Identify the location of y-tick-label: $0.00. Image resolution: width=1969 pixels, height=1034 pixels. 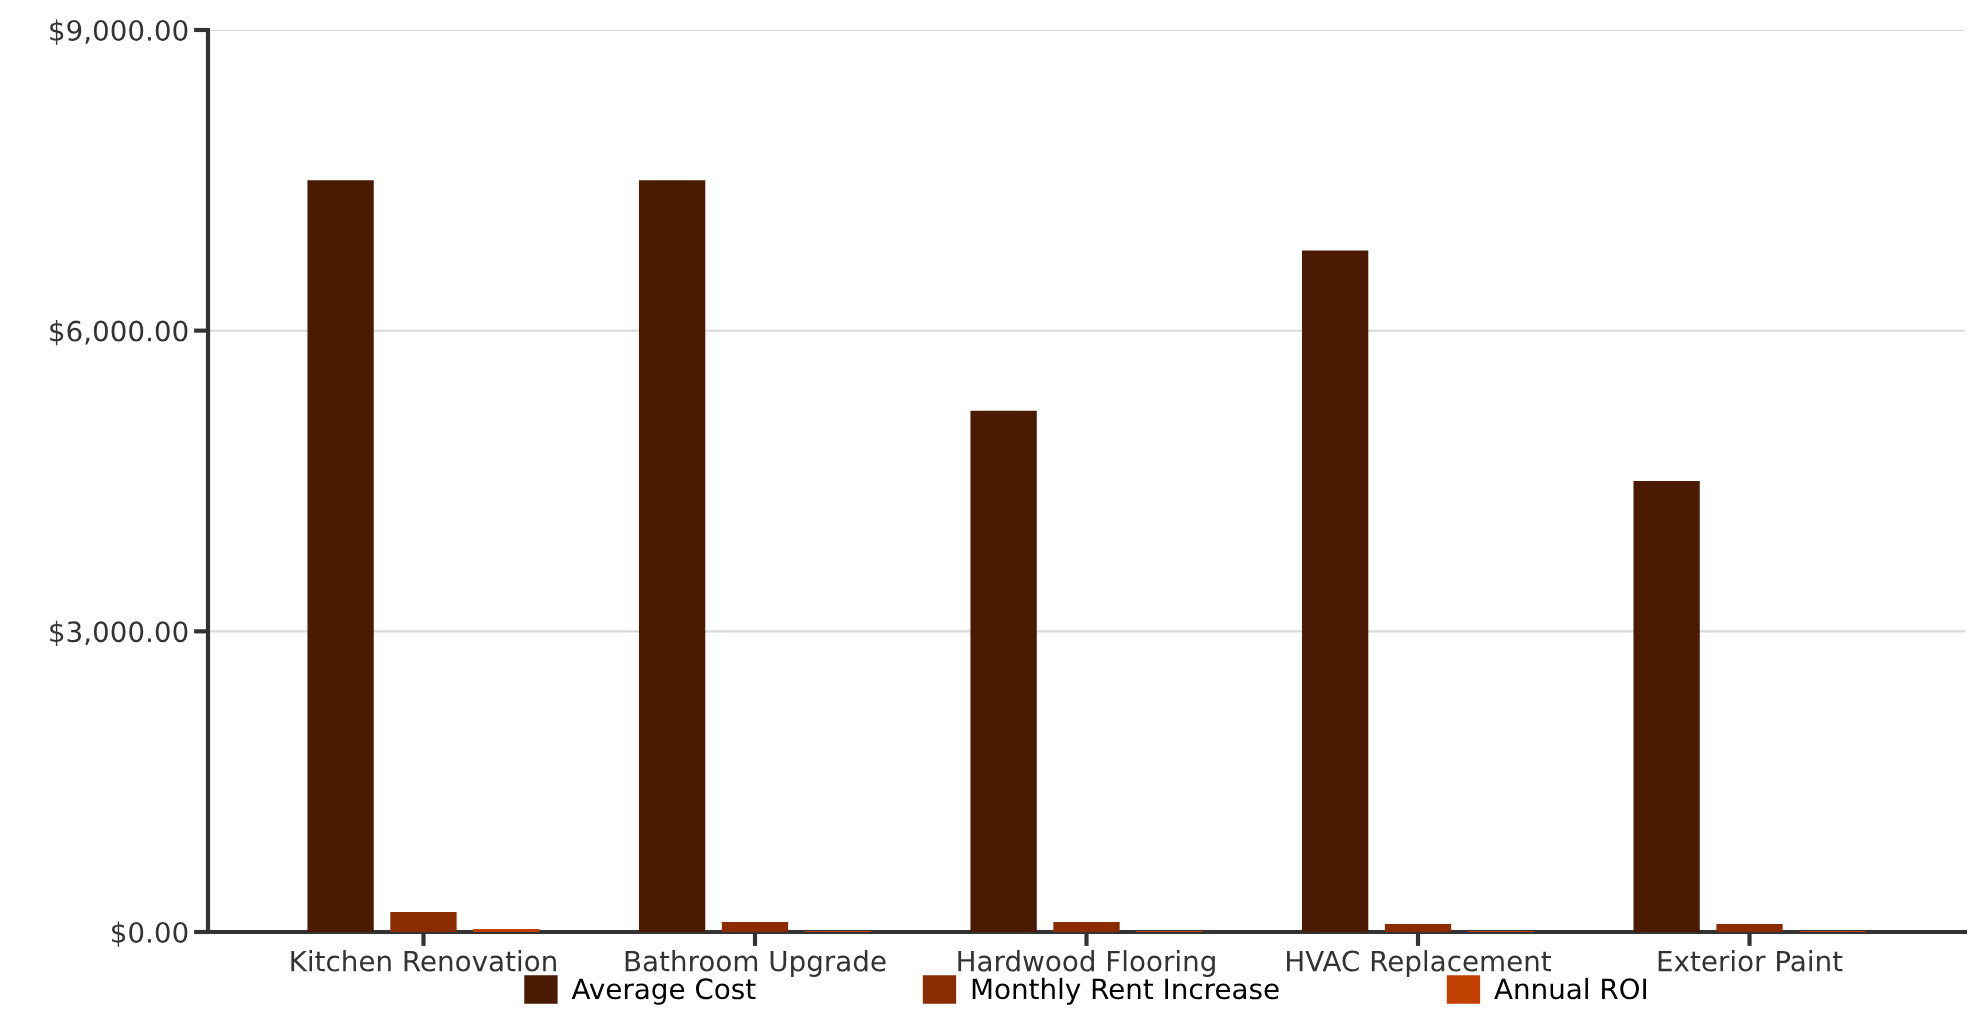
(150, 934).